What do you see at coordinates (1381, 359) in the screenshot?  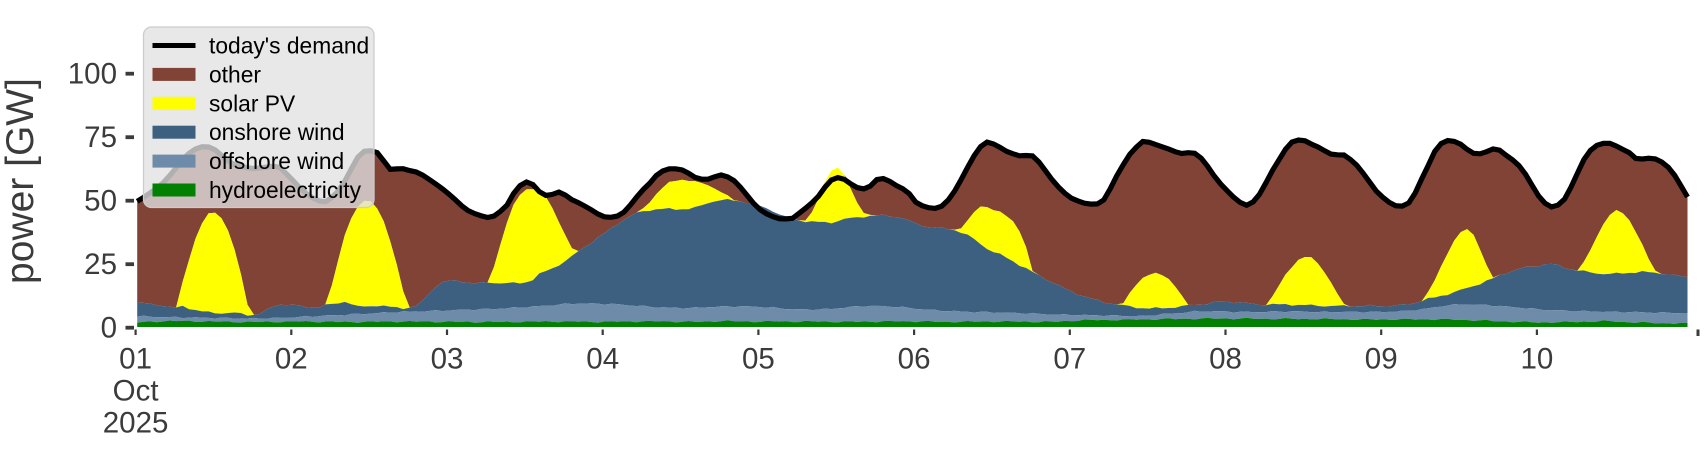 I see `svg-text: 09` at bounding box center [1381, 359].